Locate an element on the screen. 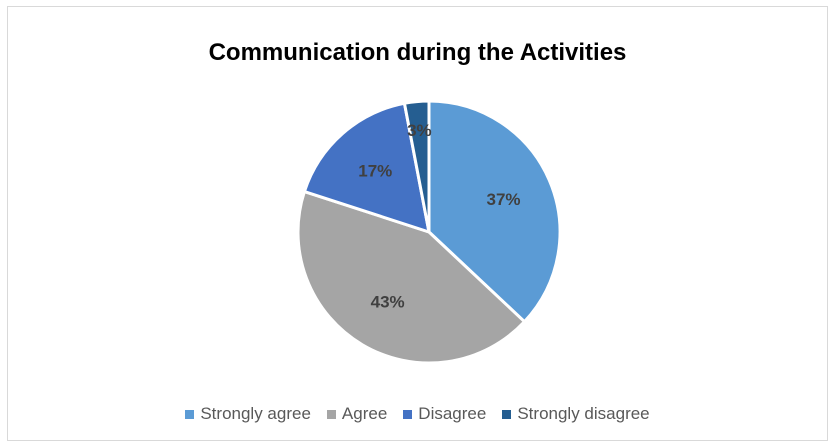 The height and width of the screenshot is (448, 834). legend-label: Strongly agree is located at coordinates (255, 413).